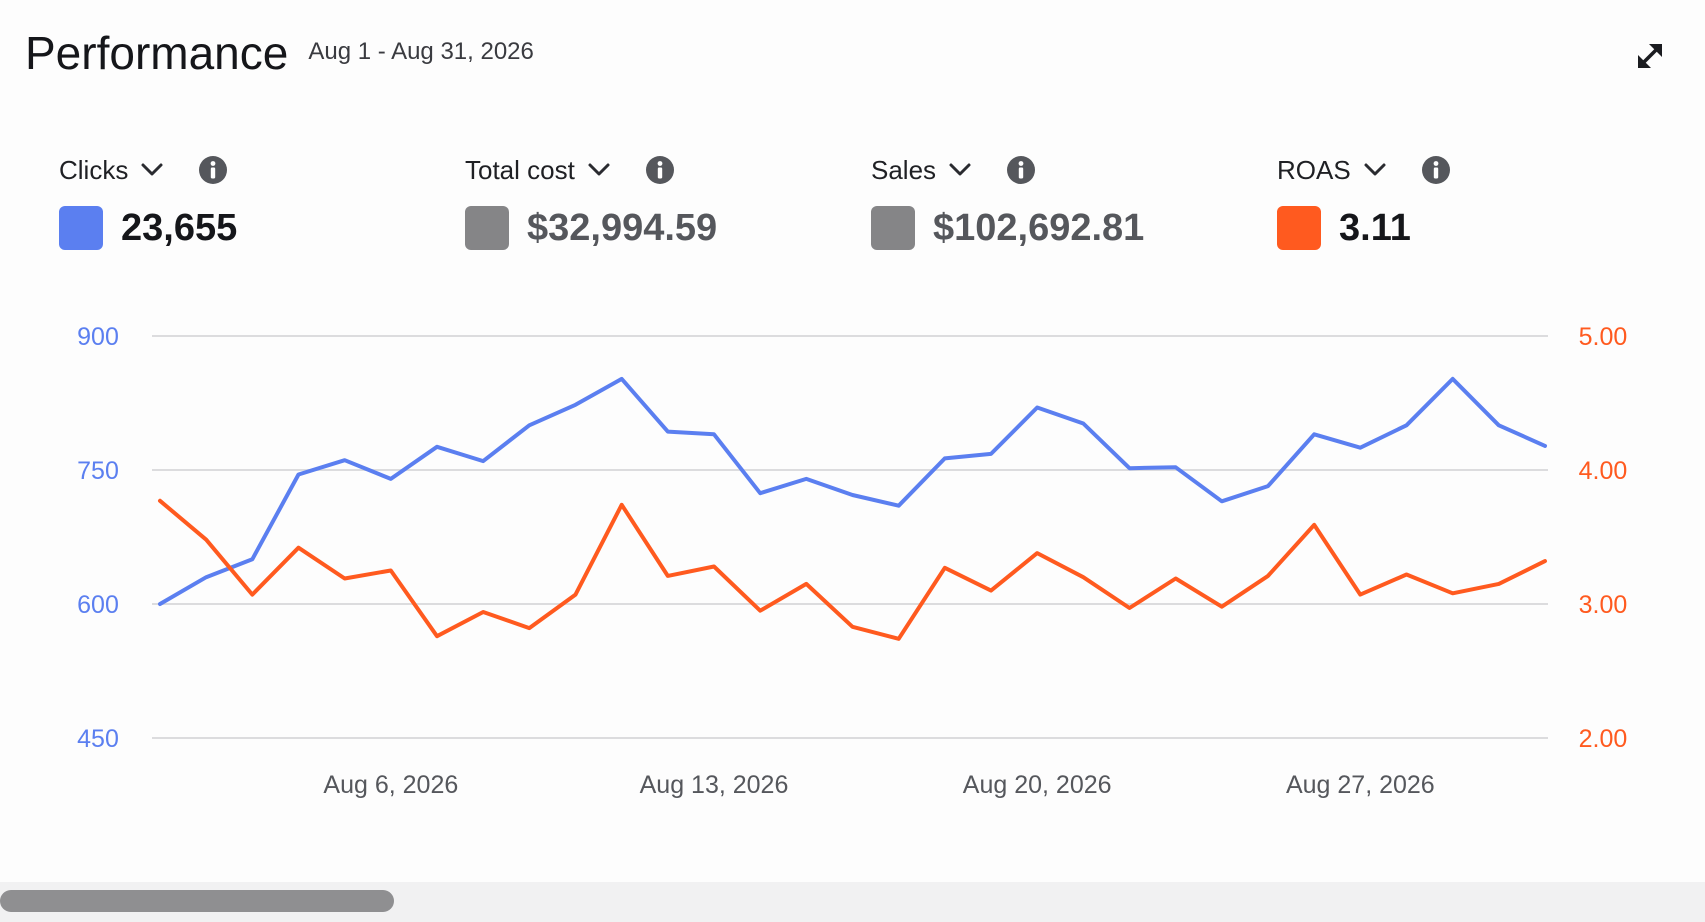 This screenshot has width=1705, height=922. What do you see at coordinates (1037, 785) in the screenshot?
I see `x-tick-label: Aug 20, 2026` at bounding box center [1037, 785].